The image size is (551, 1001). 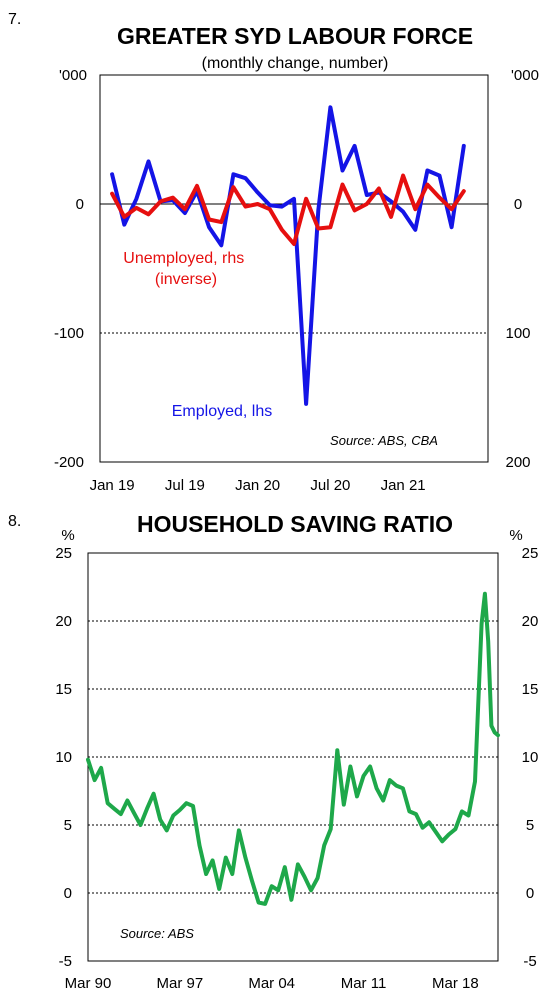 What do you see at coordinates (271, 983) in the screenshot?
I see `x-tick-label: Mar 04` at bounding box center [271, 983].